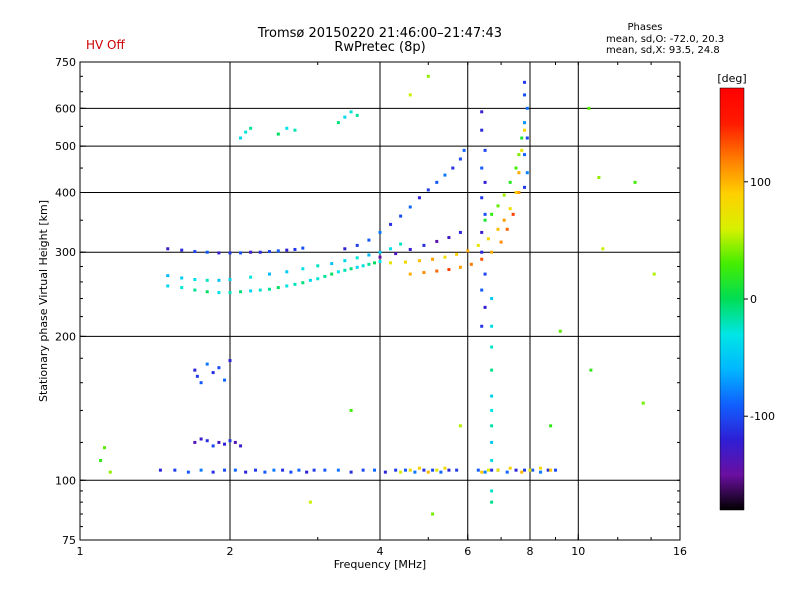  Describe the element at coordinates (530, 551) in the screenshot. I see `x-tick-label: 8` at that location.